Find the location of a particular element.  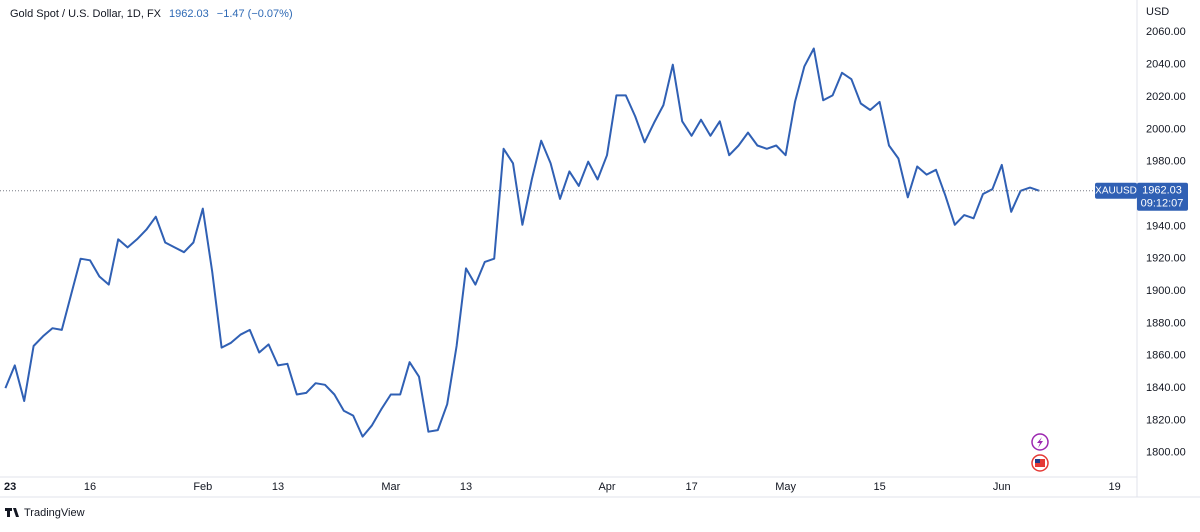

y-tick-label: 1980.00 is located at coordinates (1166, 162).